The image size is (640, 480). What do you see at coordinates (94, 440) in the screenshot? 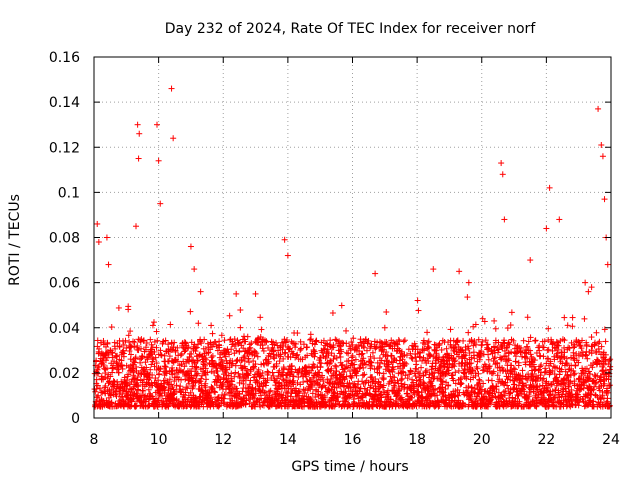
I see `x-tick-label: 8` at bounding box center [94, 440].